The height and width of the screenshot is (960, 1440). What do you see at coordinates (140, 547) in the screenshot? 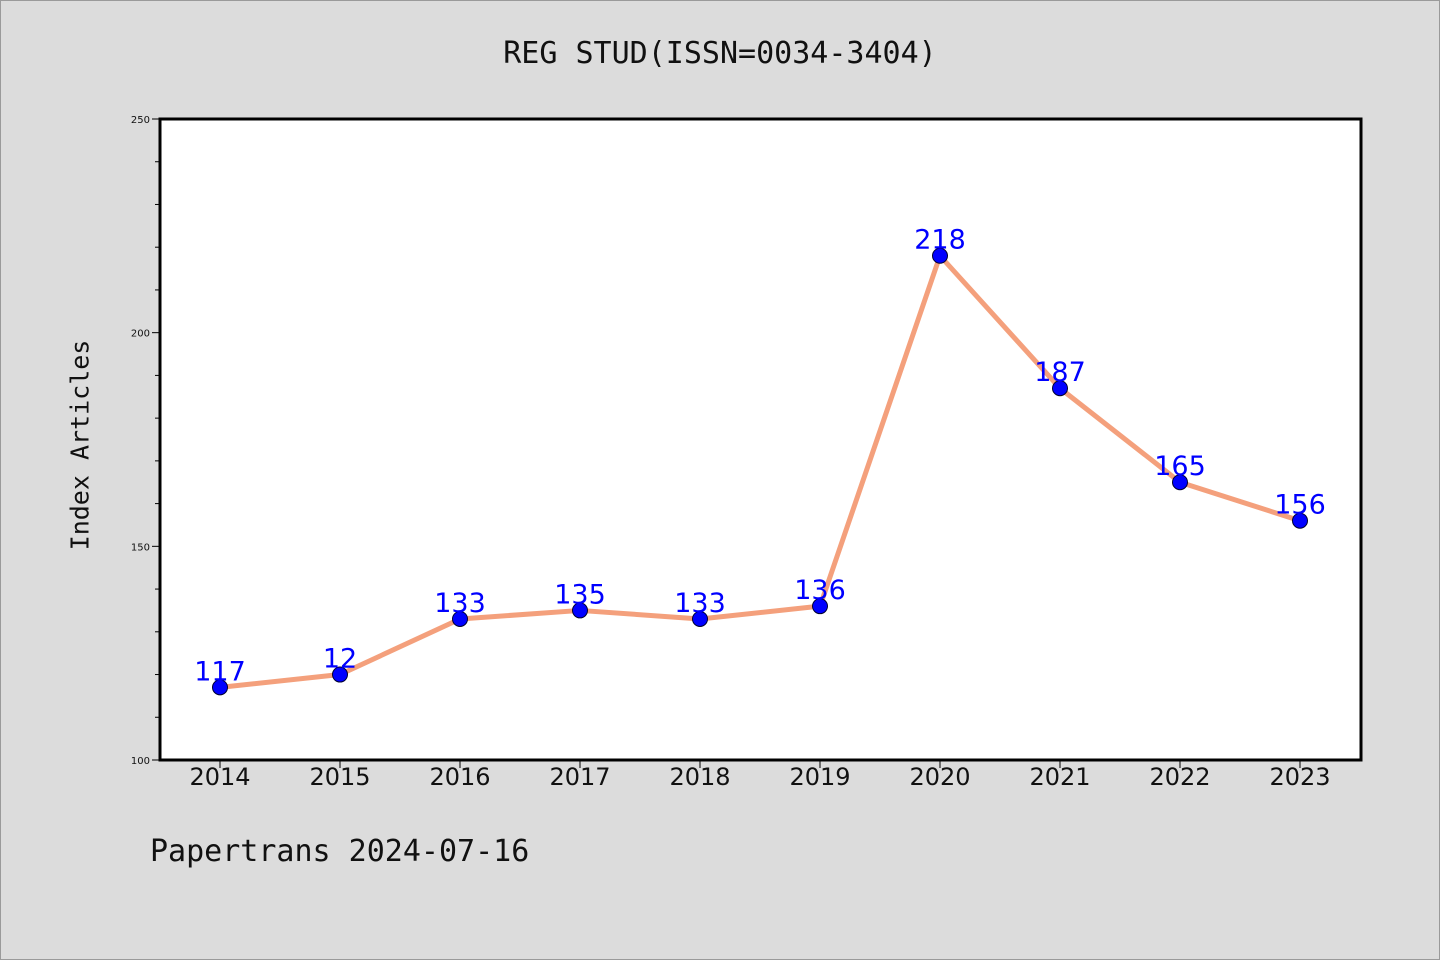
I see `y-tick-label: 150` at bounding box center [140, 547].